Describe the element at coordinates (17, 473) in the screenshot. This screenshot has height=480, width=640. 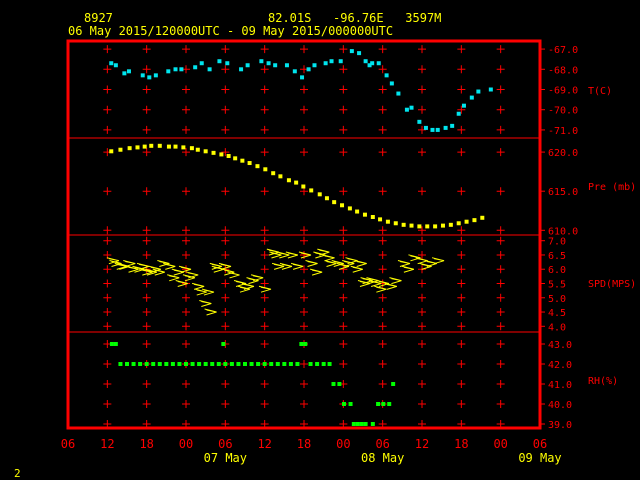
I see `page-number: 2` at that location.